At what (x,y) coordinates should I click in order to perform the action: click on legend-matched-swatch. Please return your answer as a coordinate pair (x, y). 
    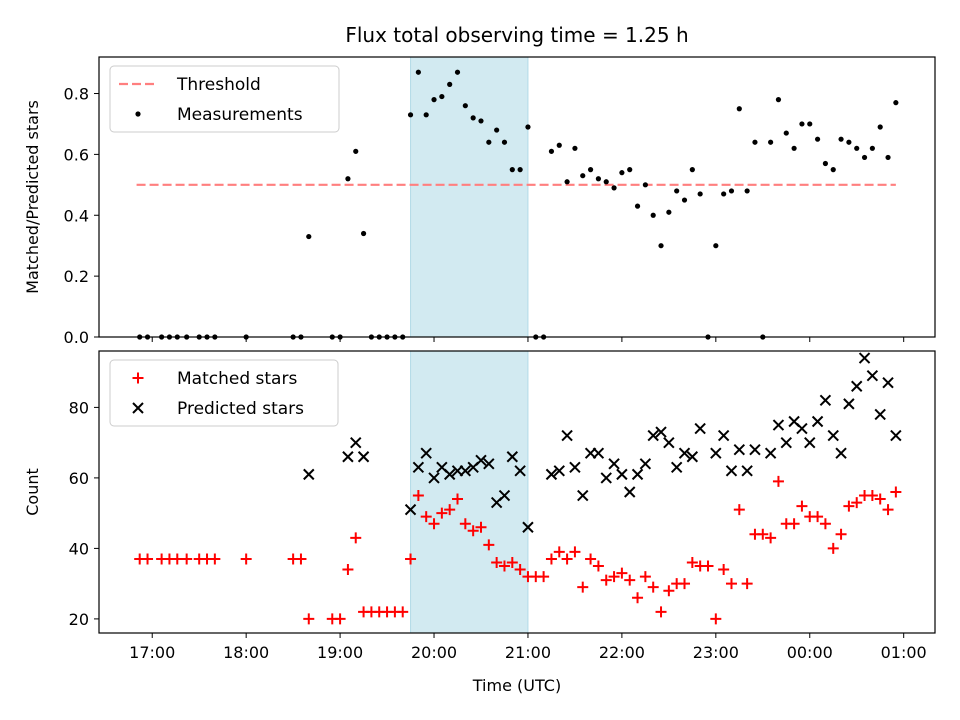
    Looking at the image, I should click on (138, 378).